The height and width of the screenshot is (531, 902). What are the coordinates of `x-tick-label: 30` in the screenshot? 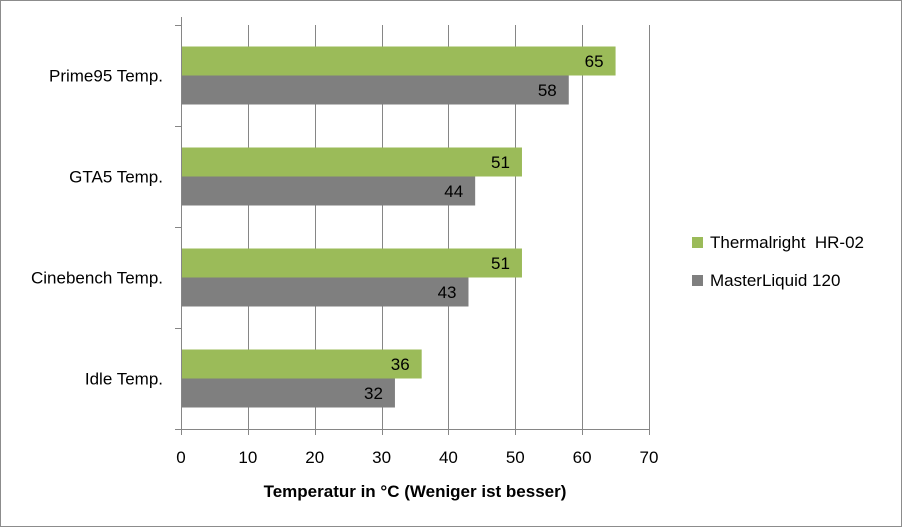 It's located at (381, 457).